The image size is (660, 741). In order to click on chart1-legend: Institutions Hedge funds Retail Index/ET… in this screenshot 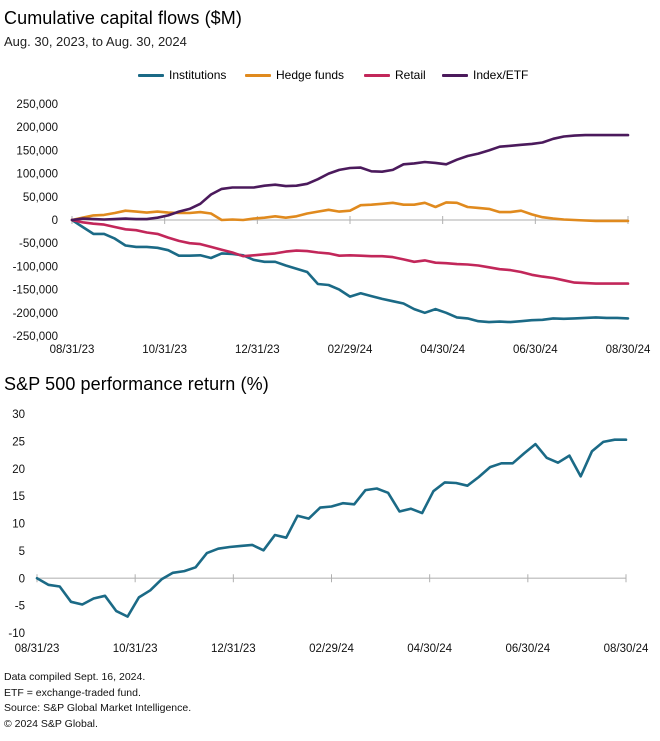, I will do `click(330, 77)`.